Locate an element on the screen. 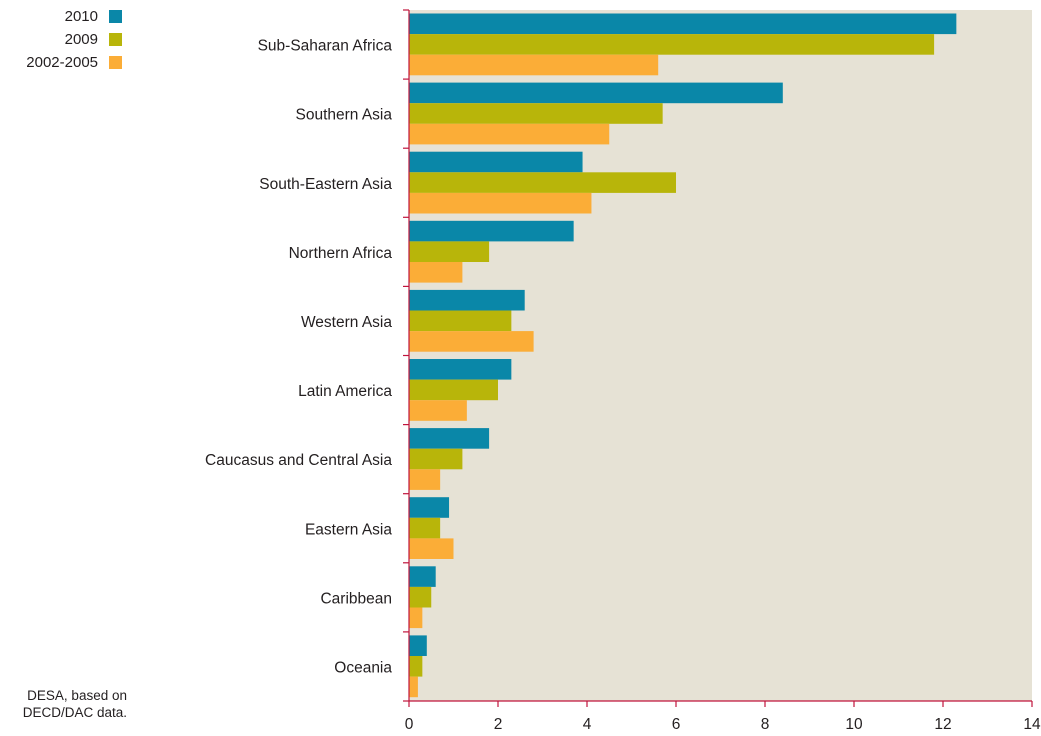  category-label: Sub-Saharan Africa is located at coordinates (325, 46).